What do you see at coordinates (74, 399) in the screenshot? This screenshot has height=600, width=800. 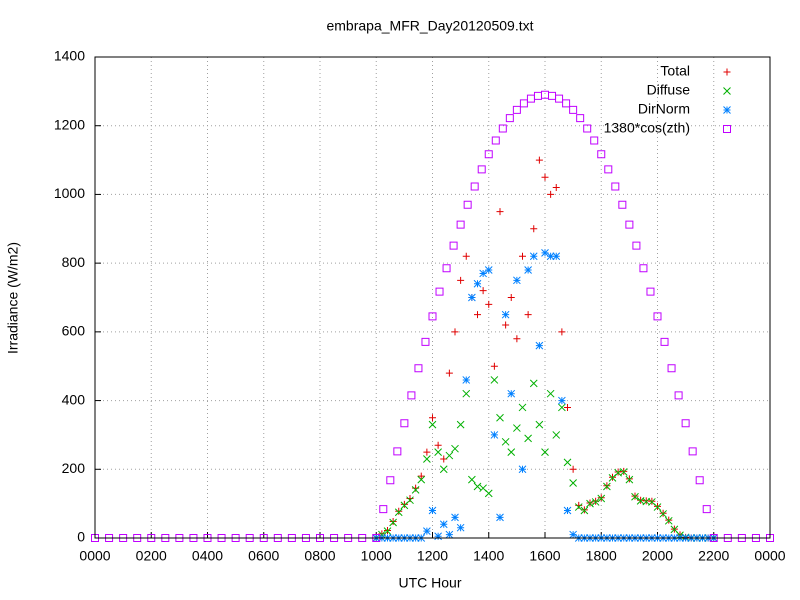 I see `y-tick-label: 400` at bounding box center [74, 399].